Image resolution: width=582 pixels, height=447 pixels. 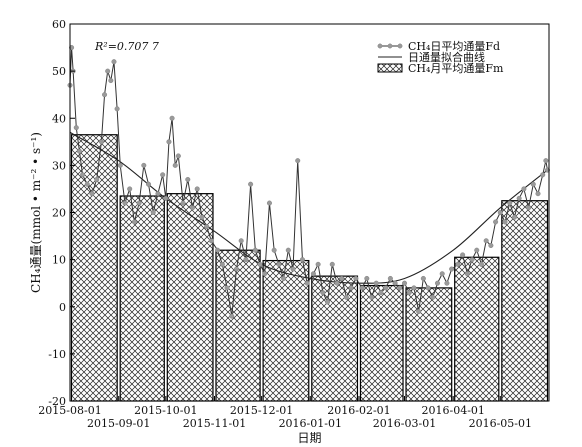 What do you see at coordinates (454, 46) in the screenshot?
I see `legend-entry-1: CH₄日平均通量Fd` at bounding box center [454, 46].